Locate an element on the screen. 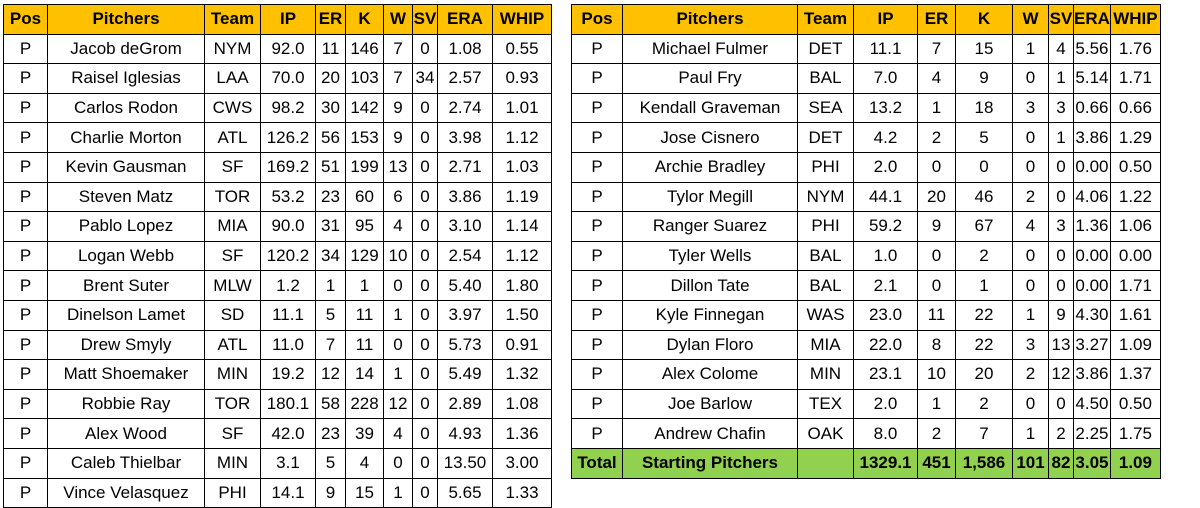 The width and height of the screenshot is (1200, 508). cell-sv: 4 is located at coordinates (1061, 49).